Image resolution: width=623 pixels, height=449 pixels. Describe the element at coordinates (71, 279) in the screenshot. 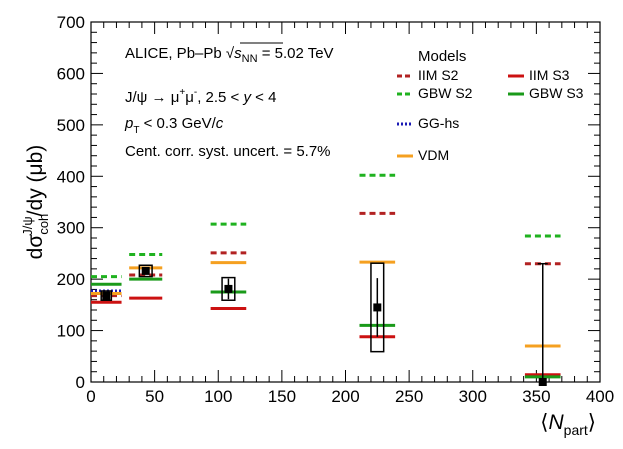

I see `y-tick-label: 200` at that location.